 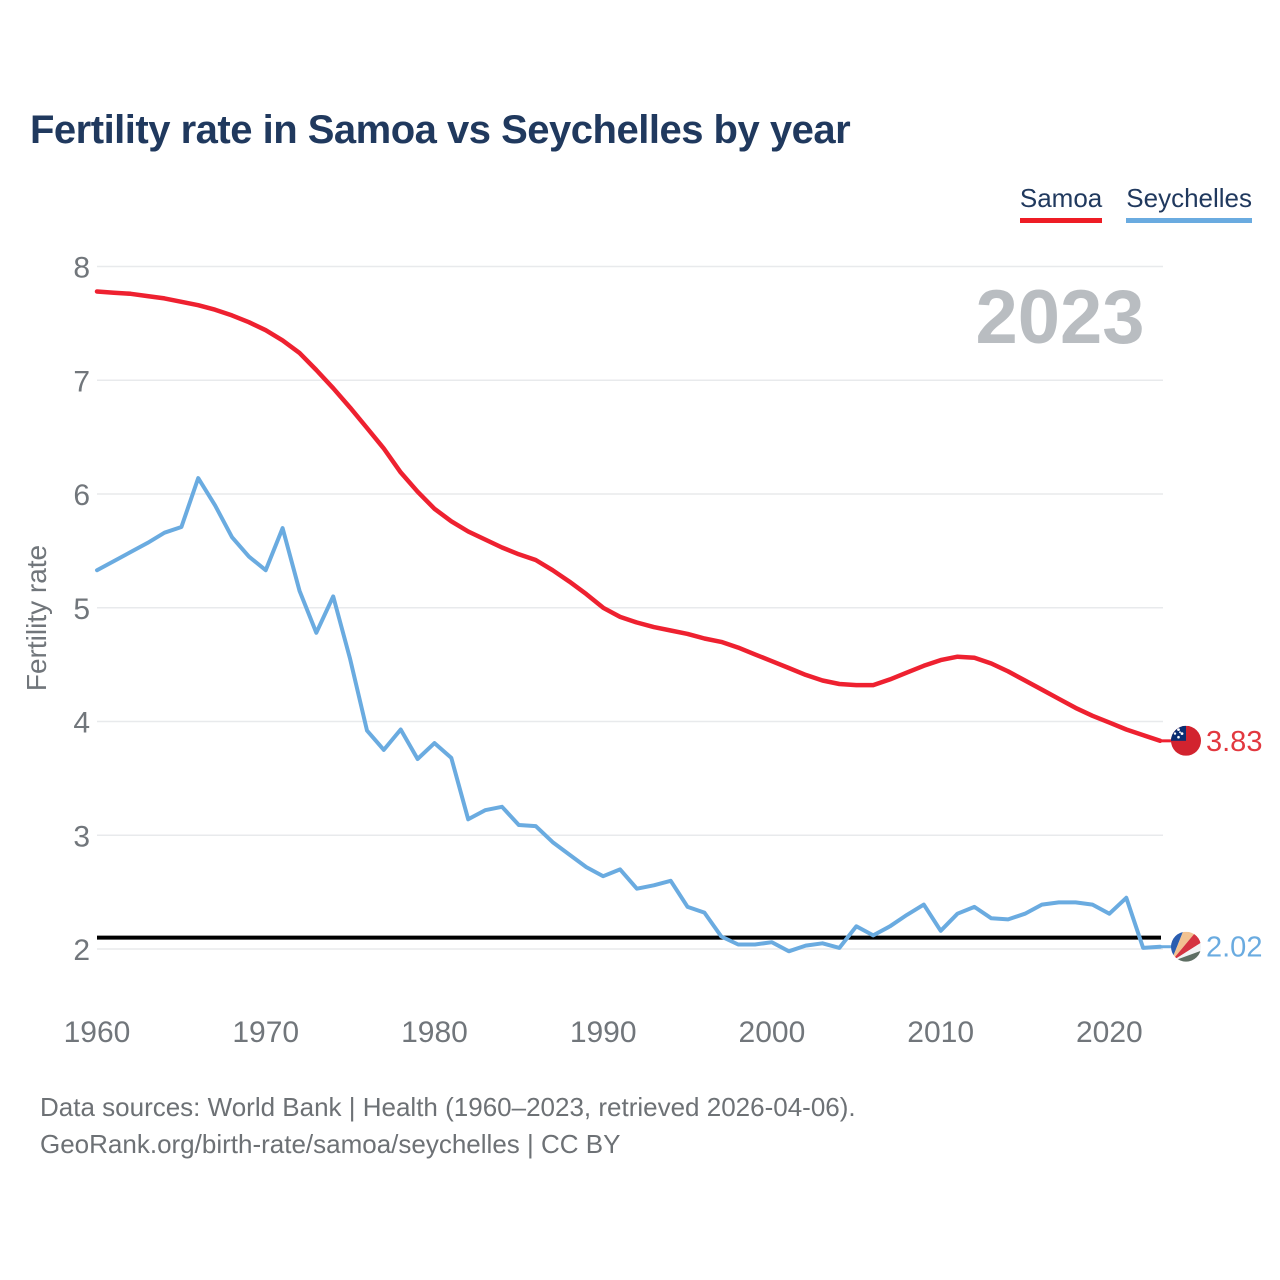 I want to click on y-tick-label: 7, so click(x=81, y=381).